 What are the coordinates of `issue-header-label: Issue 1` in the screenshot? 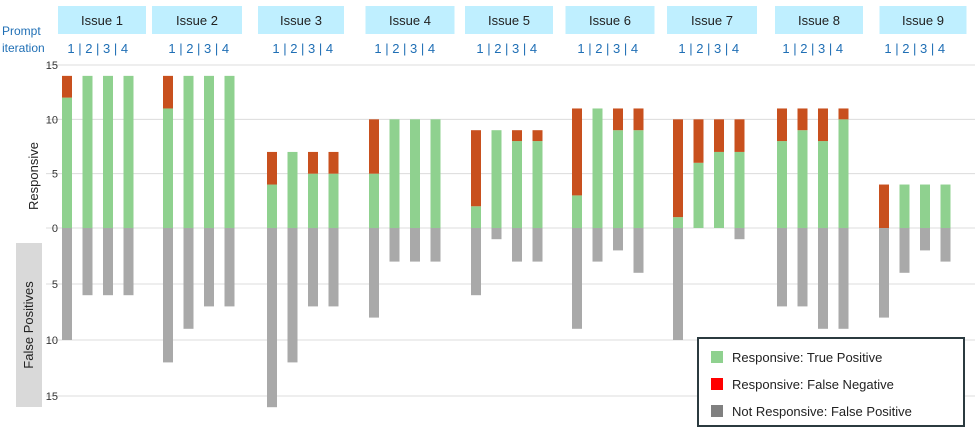 It's located at (102, 20).